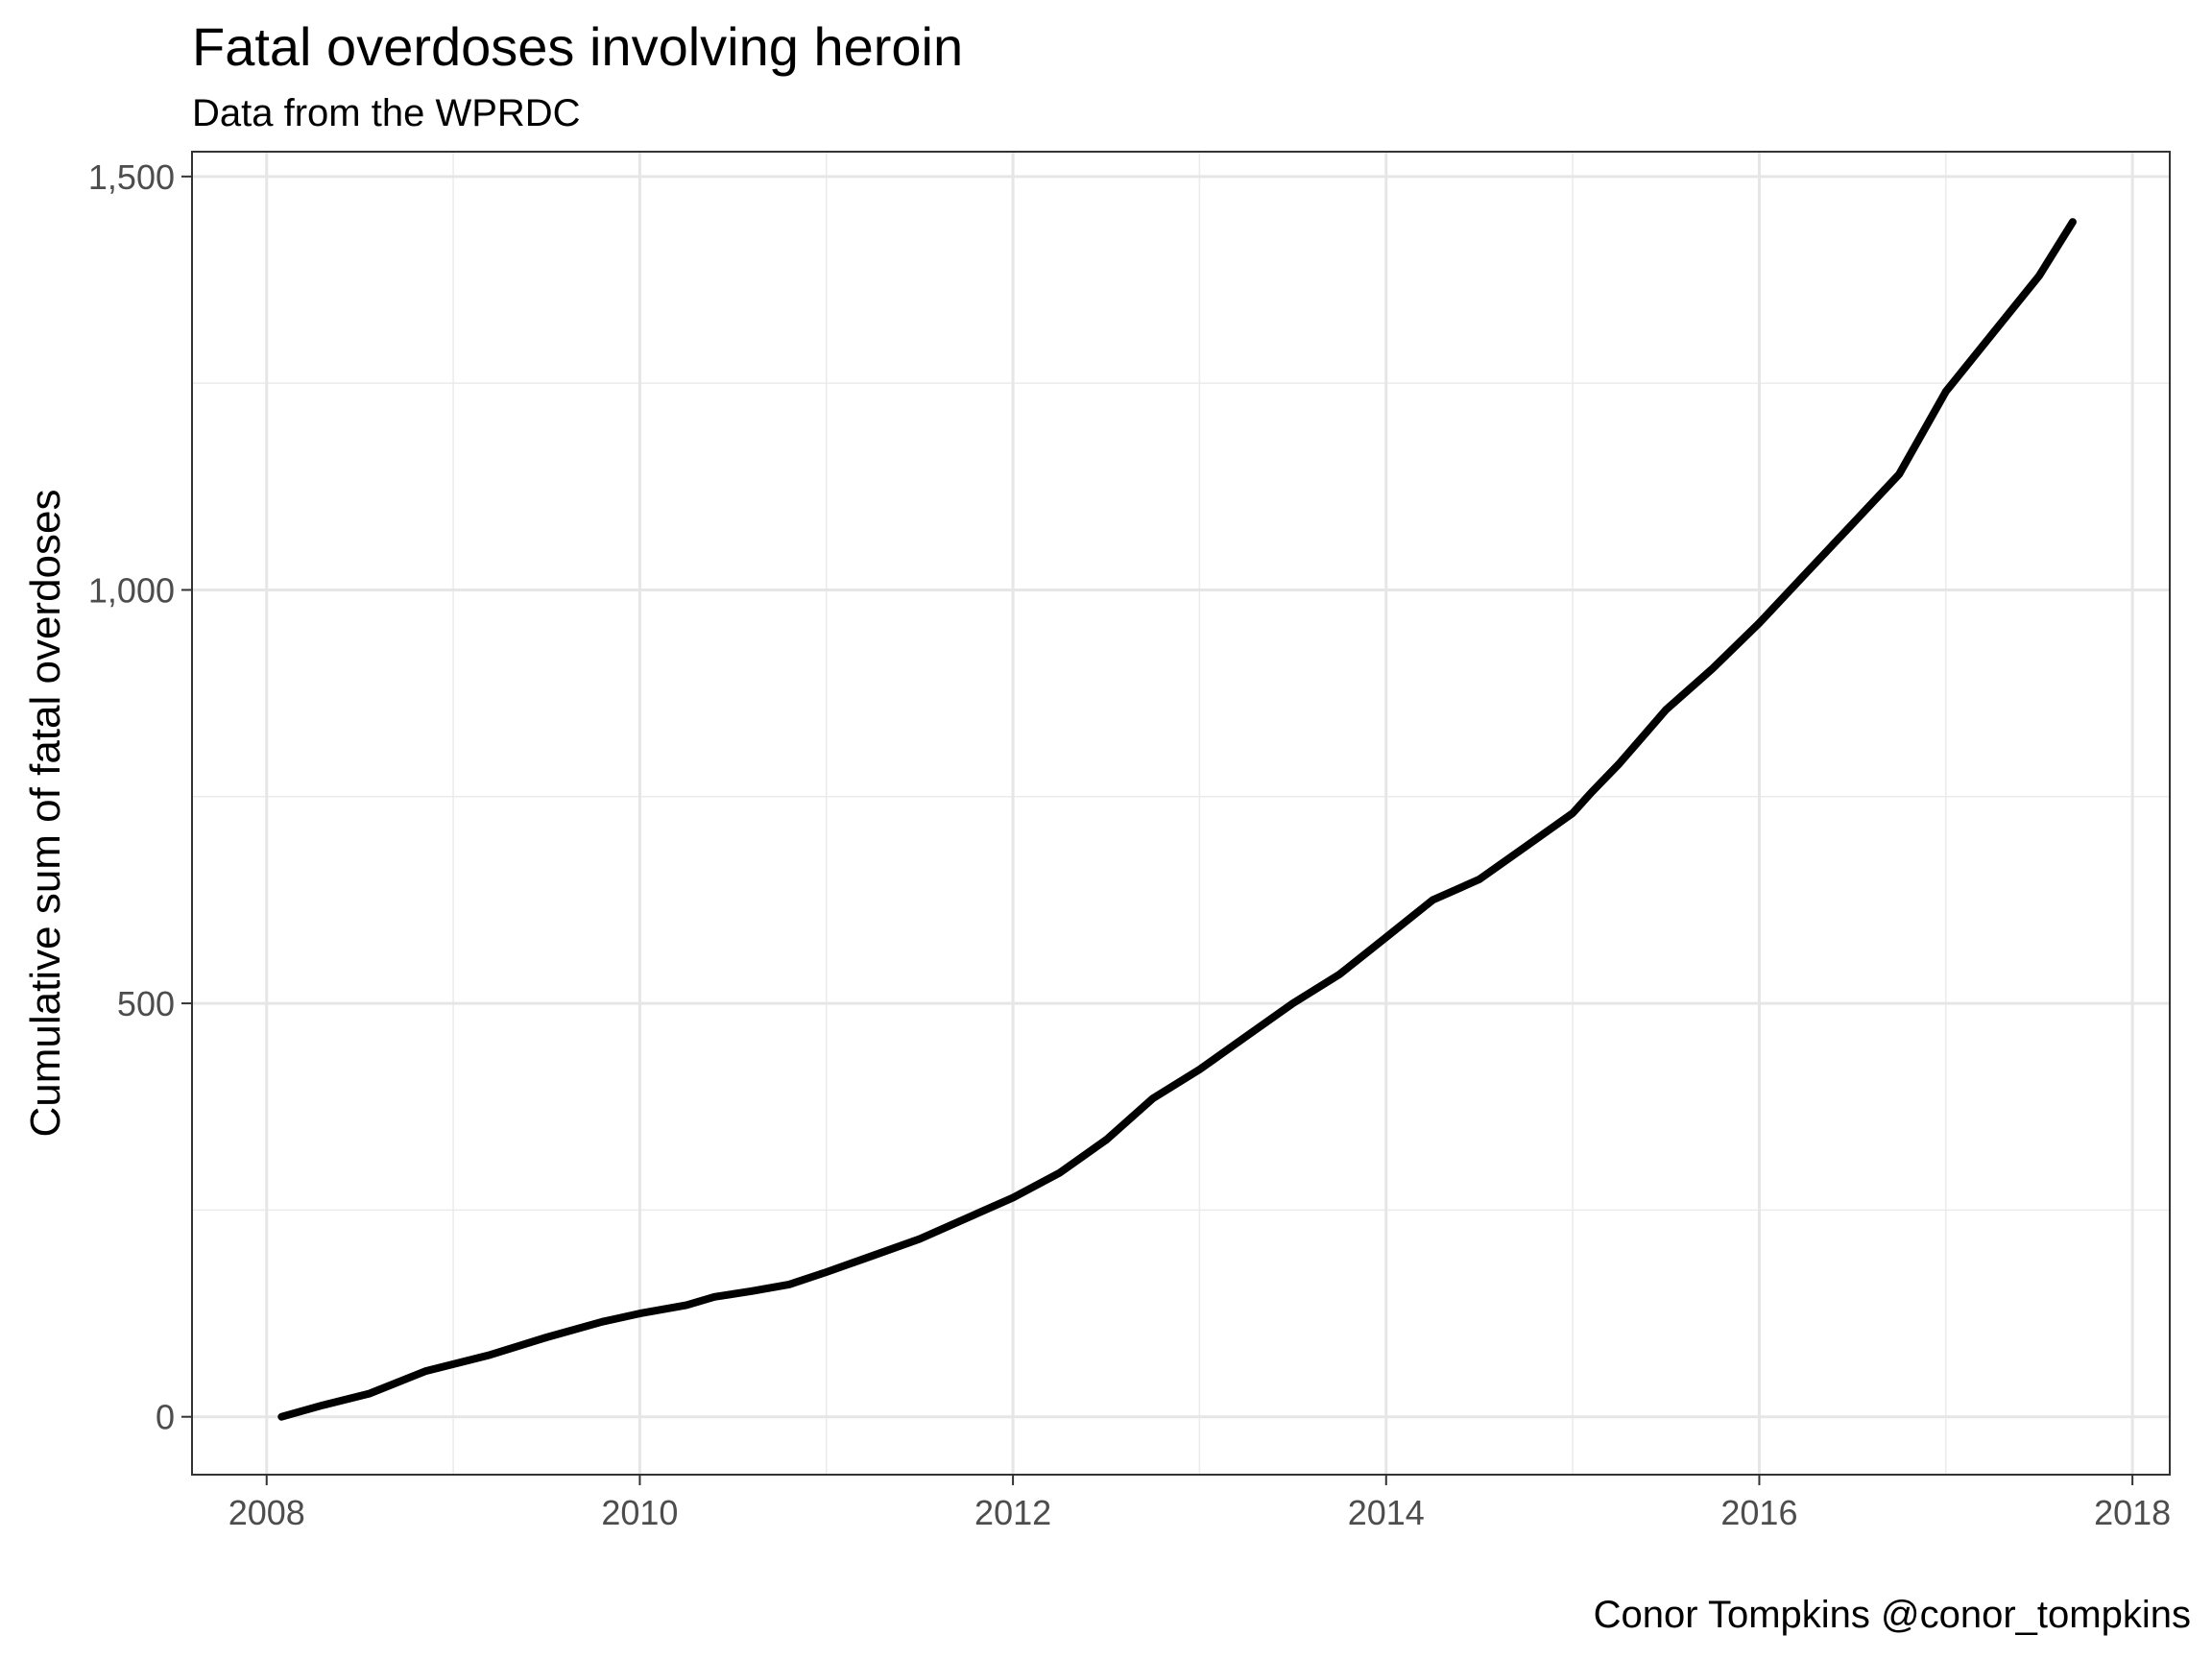 This screenshot has width=2212, height=1659. Describe the element at coordinates (266, 1513) in the screenshot. I see `x-tick-label: 2008` at that location.